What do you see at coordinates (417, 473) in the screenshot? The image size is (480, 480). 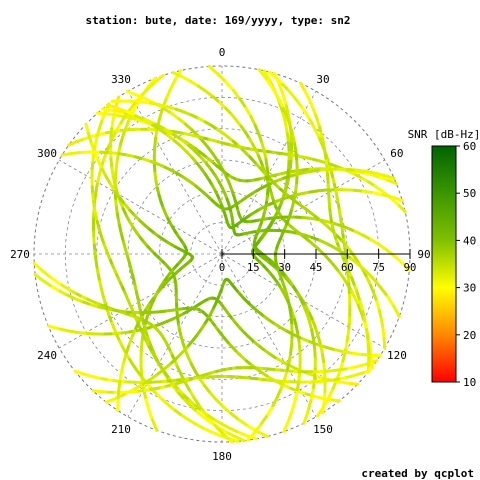 I see `footer-credit: created by qcplot` at bounding box center [417, 473].